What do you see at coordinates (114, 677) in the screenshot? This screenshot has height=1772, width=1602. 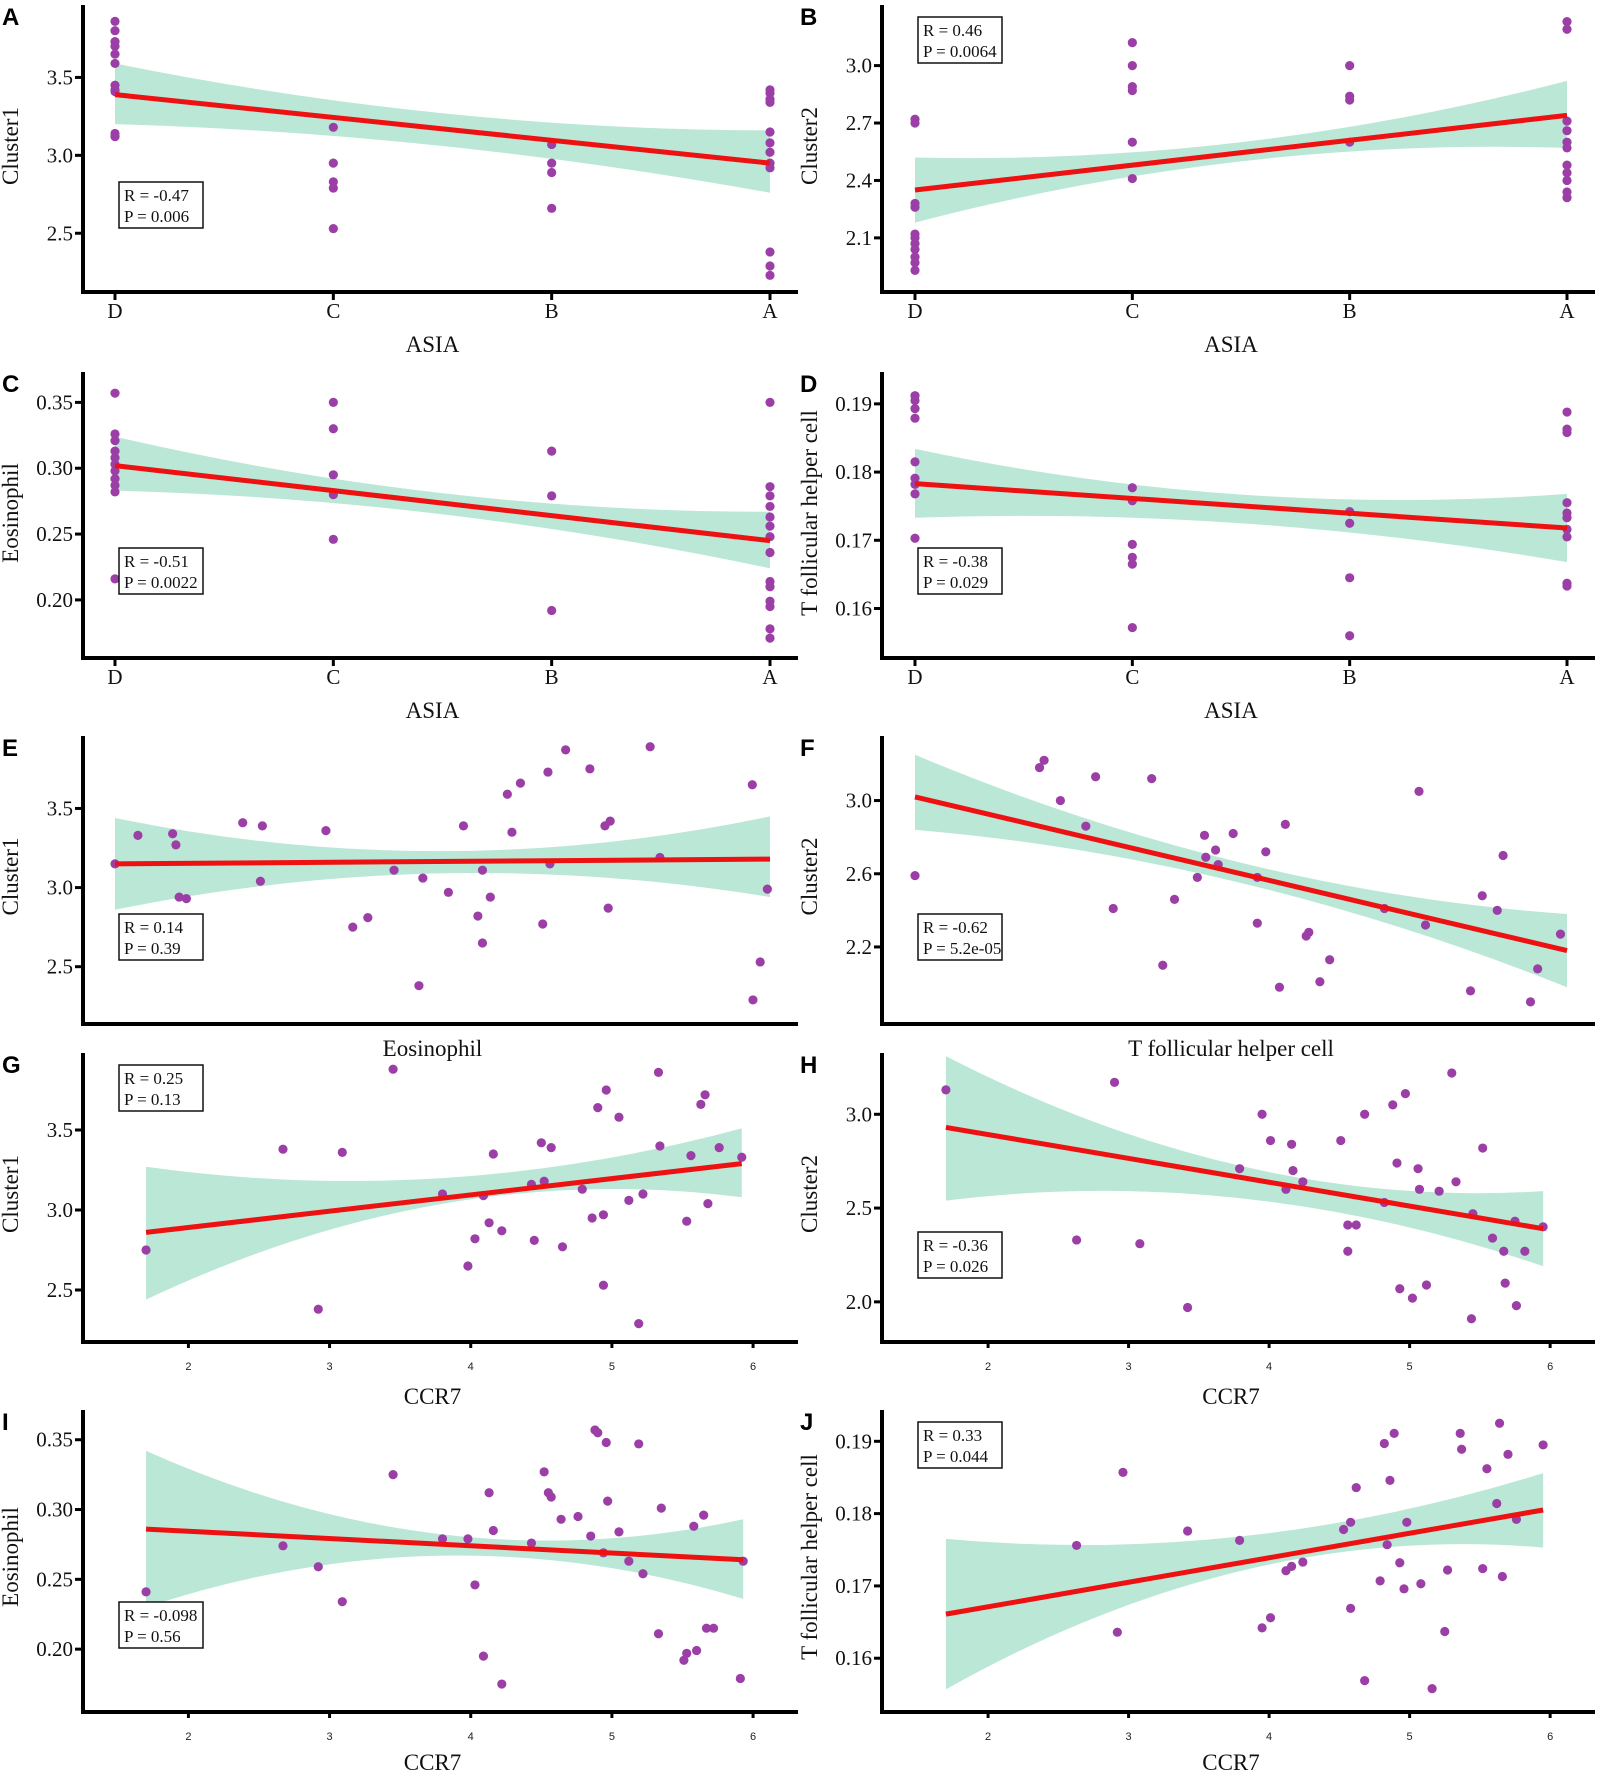 I see `x-tick-label: D` at bounding box center [114, 677].